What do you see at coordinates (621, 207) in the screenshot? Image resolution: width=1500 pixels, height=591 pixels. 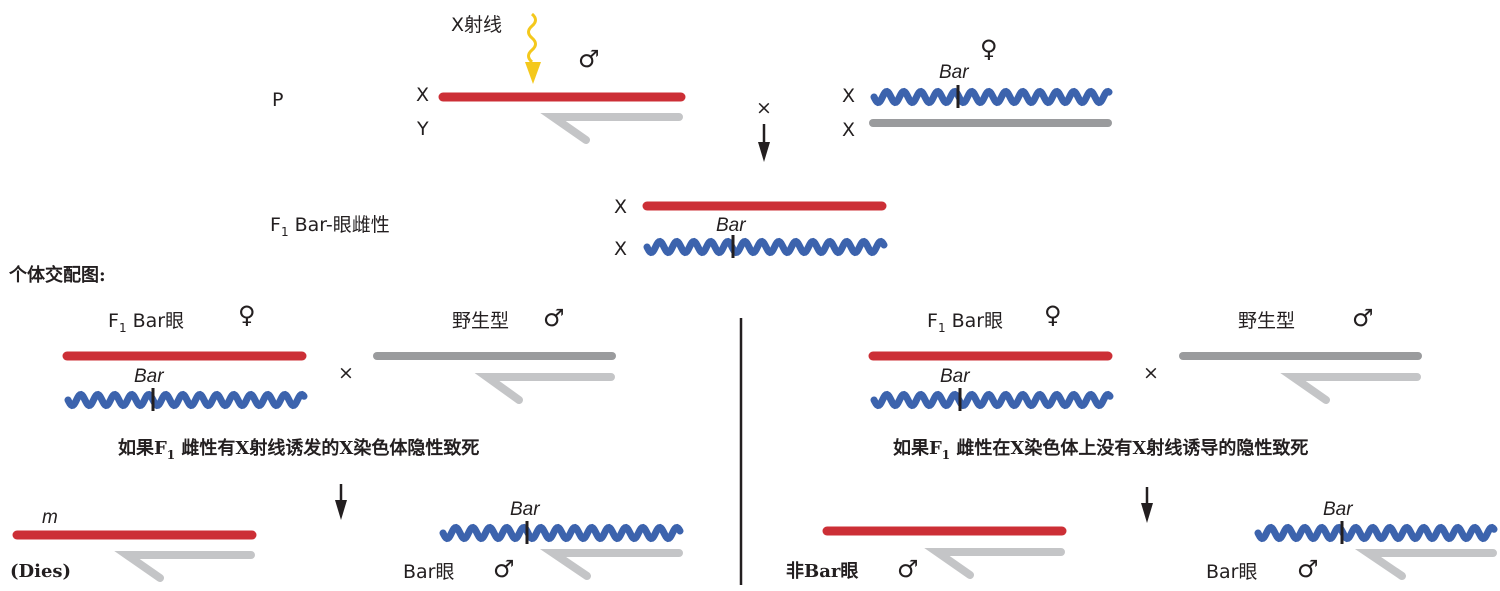 I see `f1-x1-label: X` at bounding box center [621, 207].